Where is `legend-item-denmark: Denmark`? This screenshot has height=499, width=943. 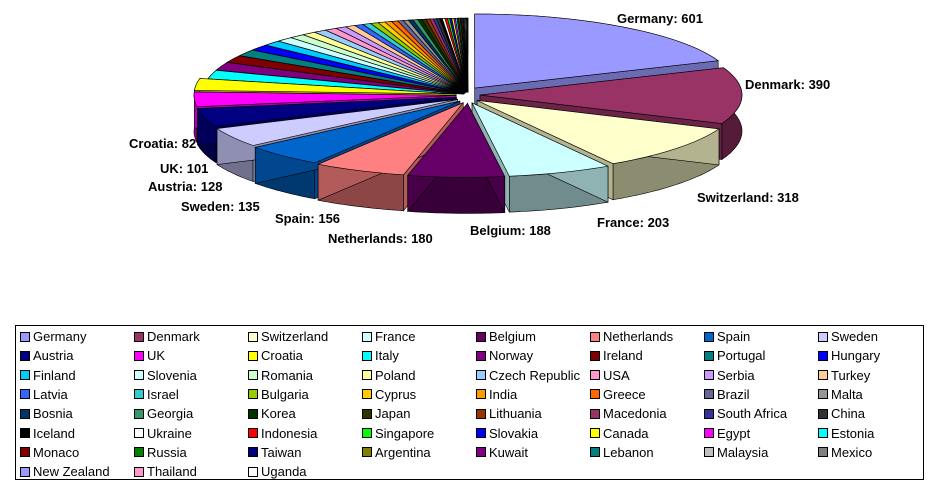
legend-item-denmark: Denmark is located at coordinates (167, 336).